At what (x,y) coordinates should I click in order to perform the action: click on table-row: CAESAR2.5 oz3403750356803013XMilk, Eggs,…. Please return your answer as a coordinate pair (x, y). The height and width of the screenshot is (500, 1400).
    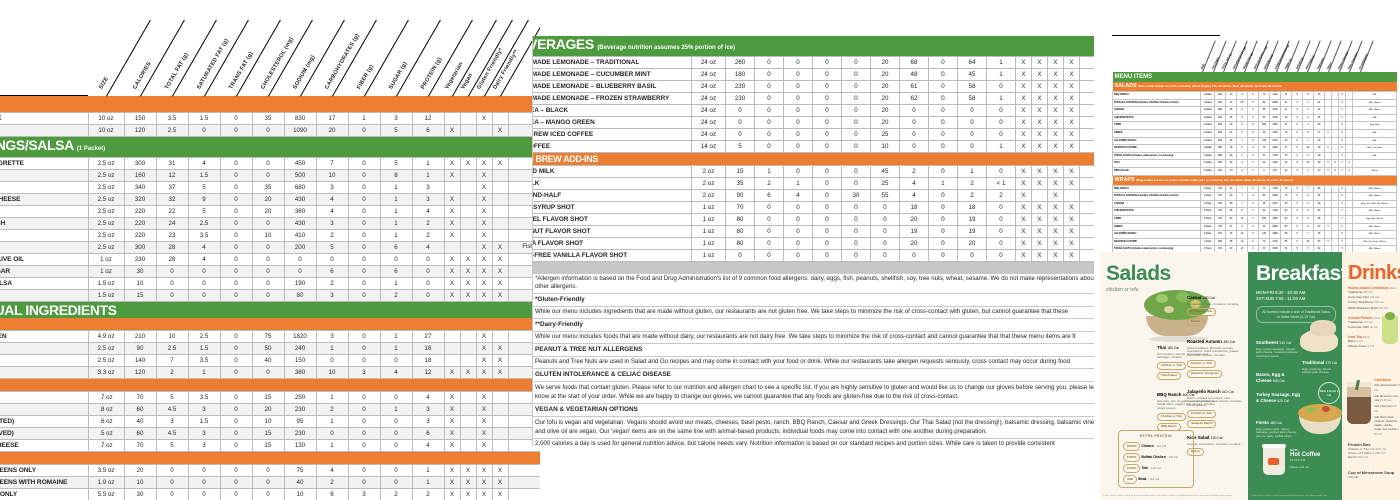
    Looking at the image, I should click on (270, 187).